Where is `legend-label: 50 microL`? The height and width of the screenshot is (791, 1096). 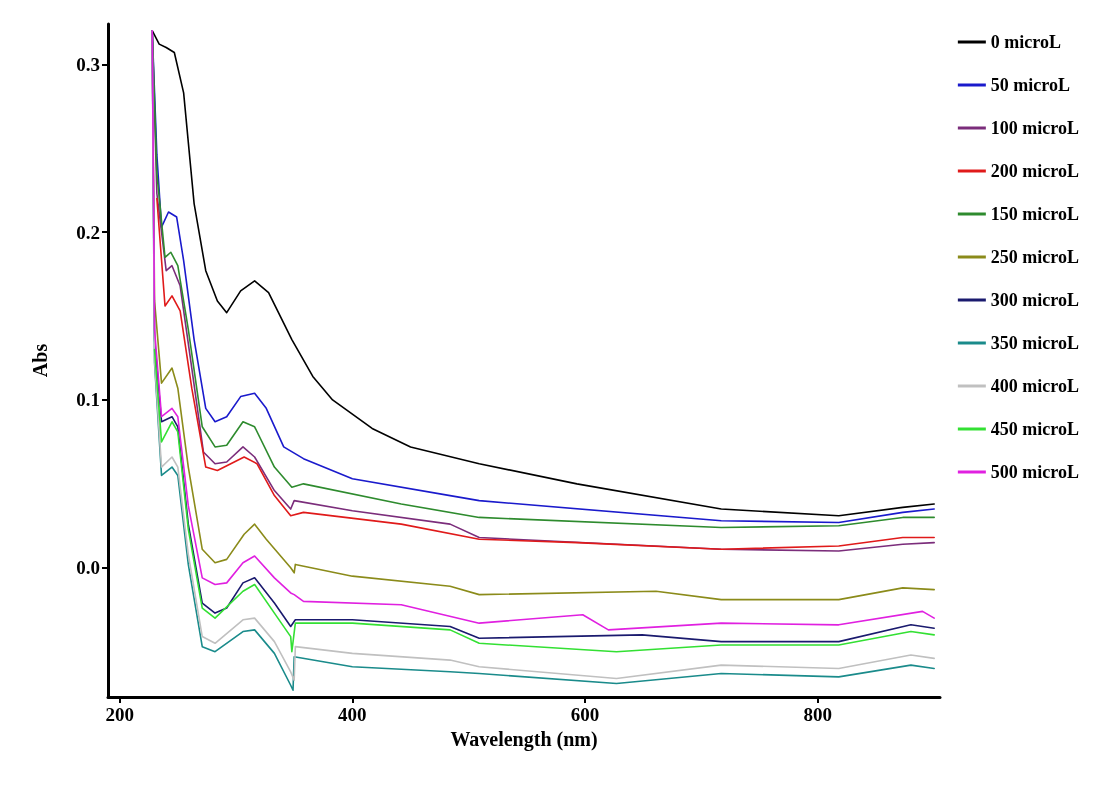
legend-label: 50 microL is located at coordinates (1030, 85).